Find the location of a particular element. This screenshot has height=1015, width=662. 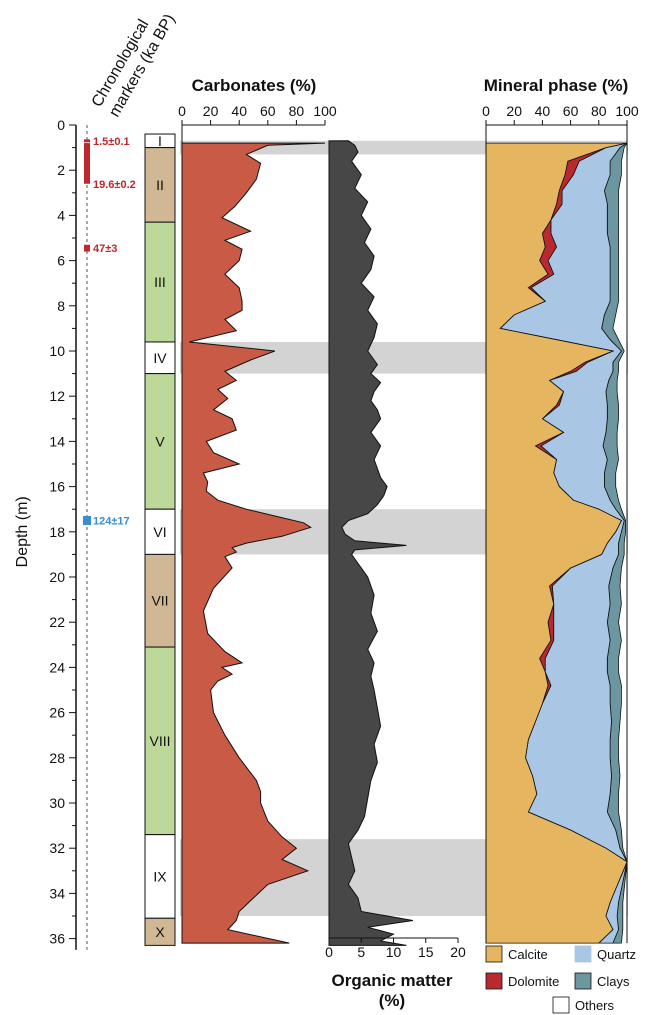

carbonates-tick-label: 80 is located at coordinates (297, 111).